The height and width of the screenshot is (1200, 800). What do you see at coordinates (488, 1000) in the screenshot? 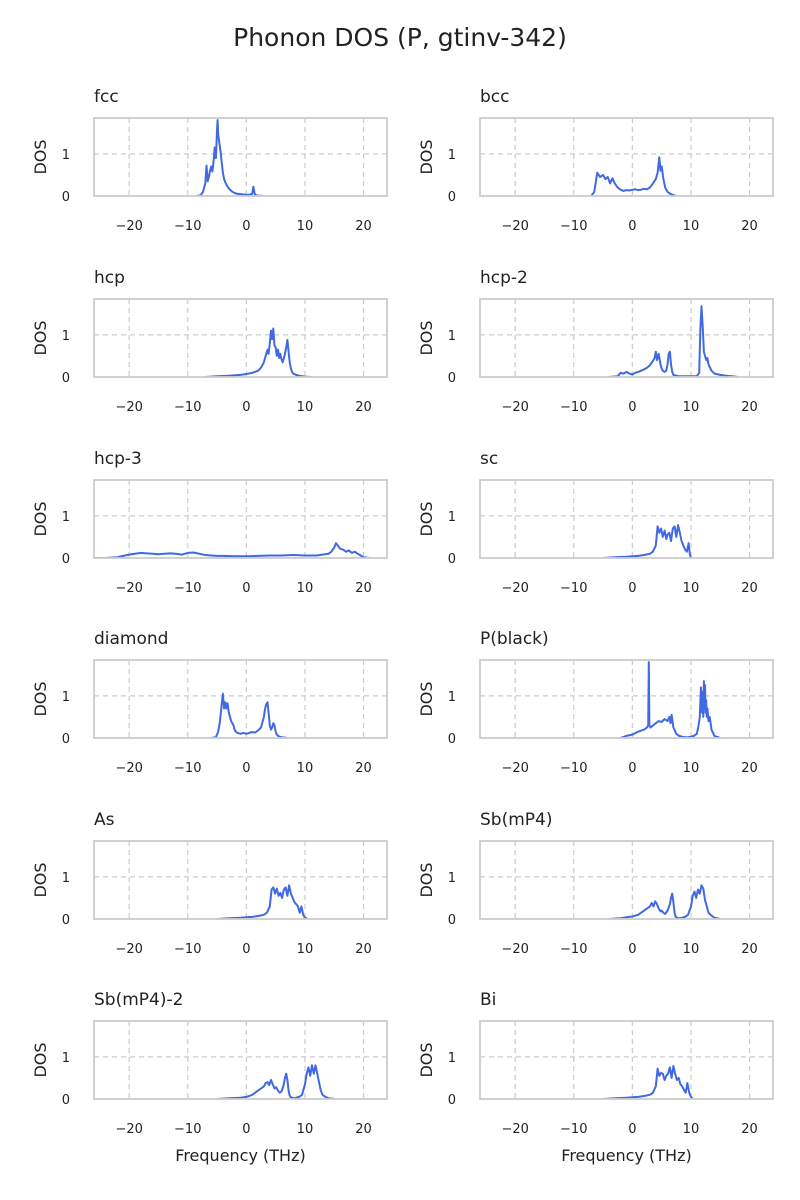
I see `panel-title: Bi` at bounding box center [488, 1000].